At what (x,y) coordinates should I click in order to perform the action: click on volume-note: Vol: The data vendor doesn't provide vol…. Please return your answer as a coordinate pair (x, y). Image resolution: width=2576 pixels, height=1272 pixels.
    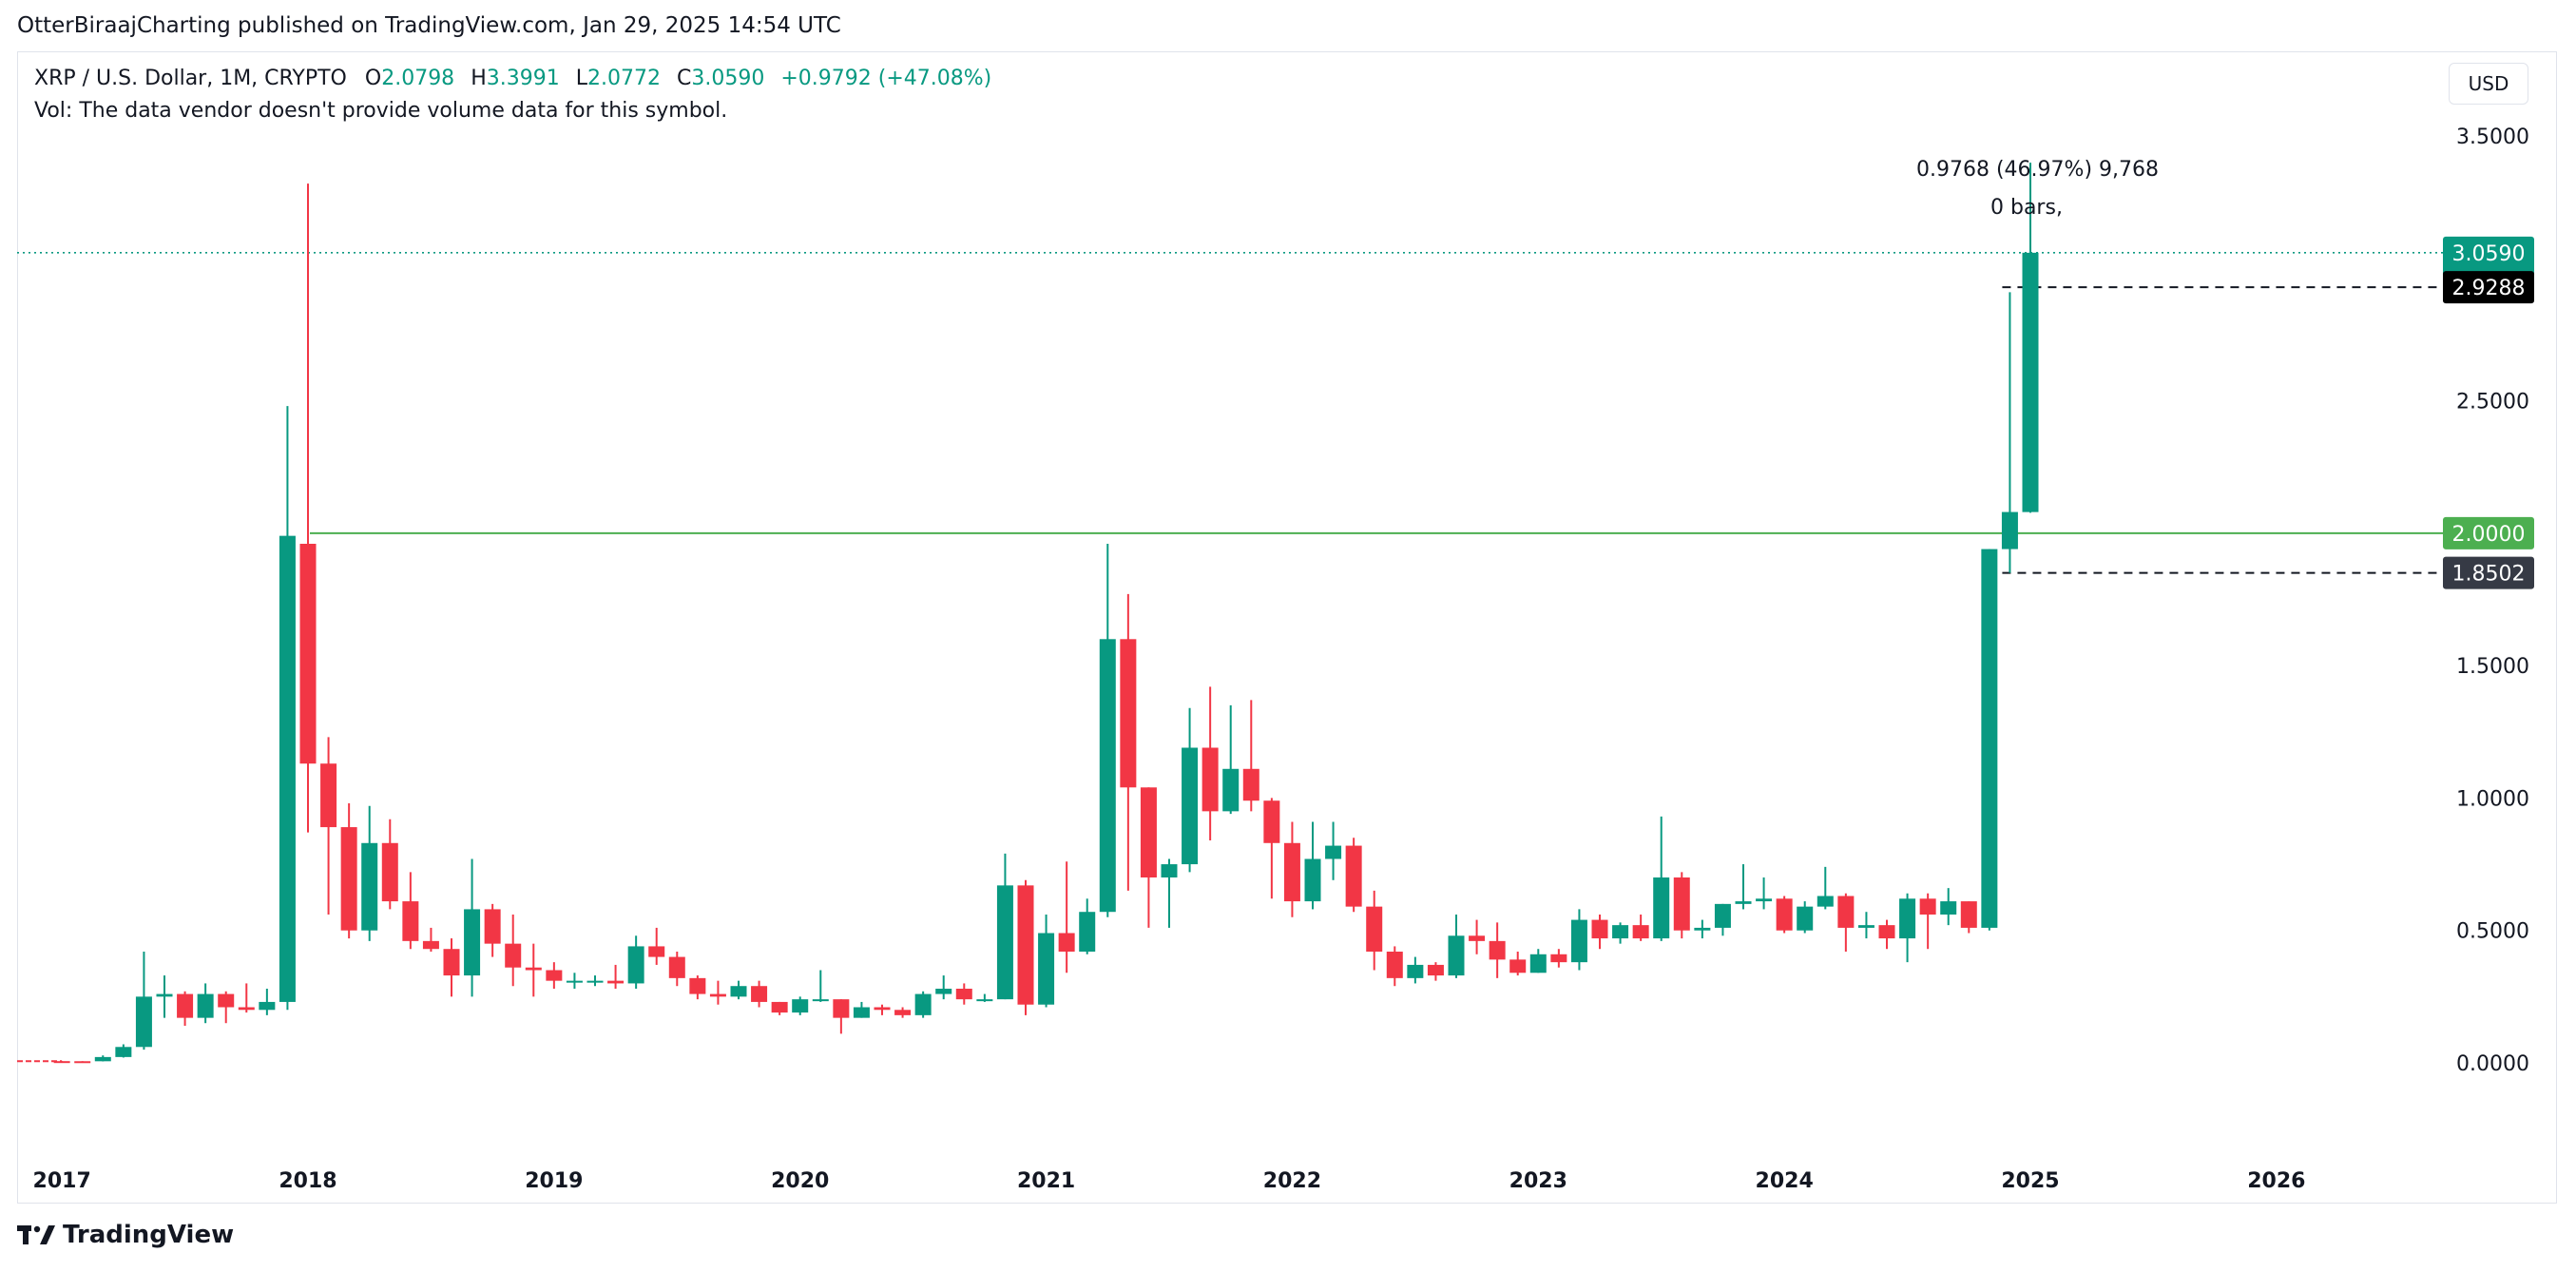
    Looking at the image, I should click on (381, 111).